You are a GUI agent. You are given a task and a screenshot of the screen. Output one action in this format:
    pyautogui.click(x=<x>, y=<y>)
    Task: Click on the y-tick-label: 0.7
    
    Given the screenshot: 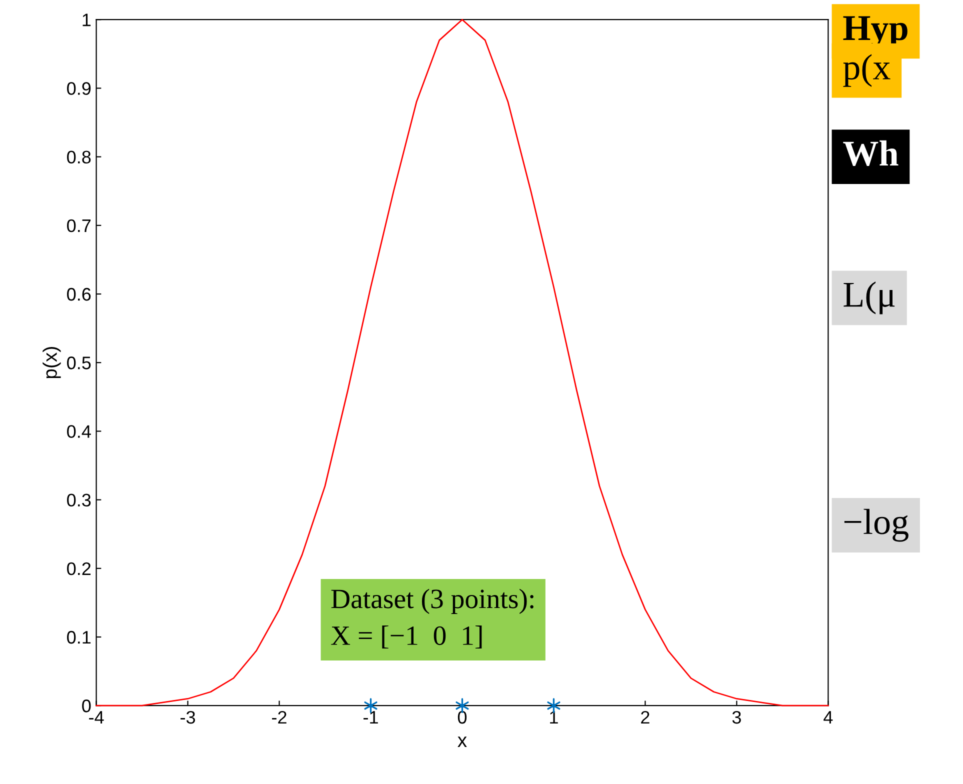 What is the action you would take?
    pyautogui.click(x=79, y=225)
    